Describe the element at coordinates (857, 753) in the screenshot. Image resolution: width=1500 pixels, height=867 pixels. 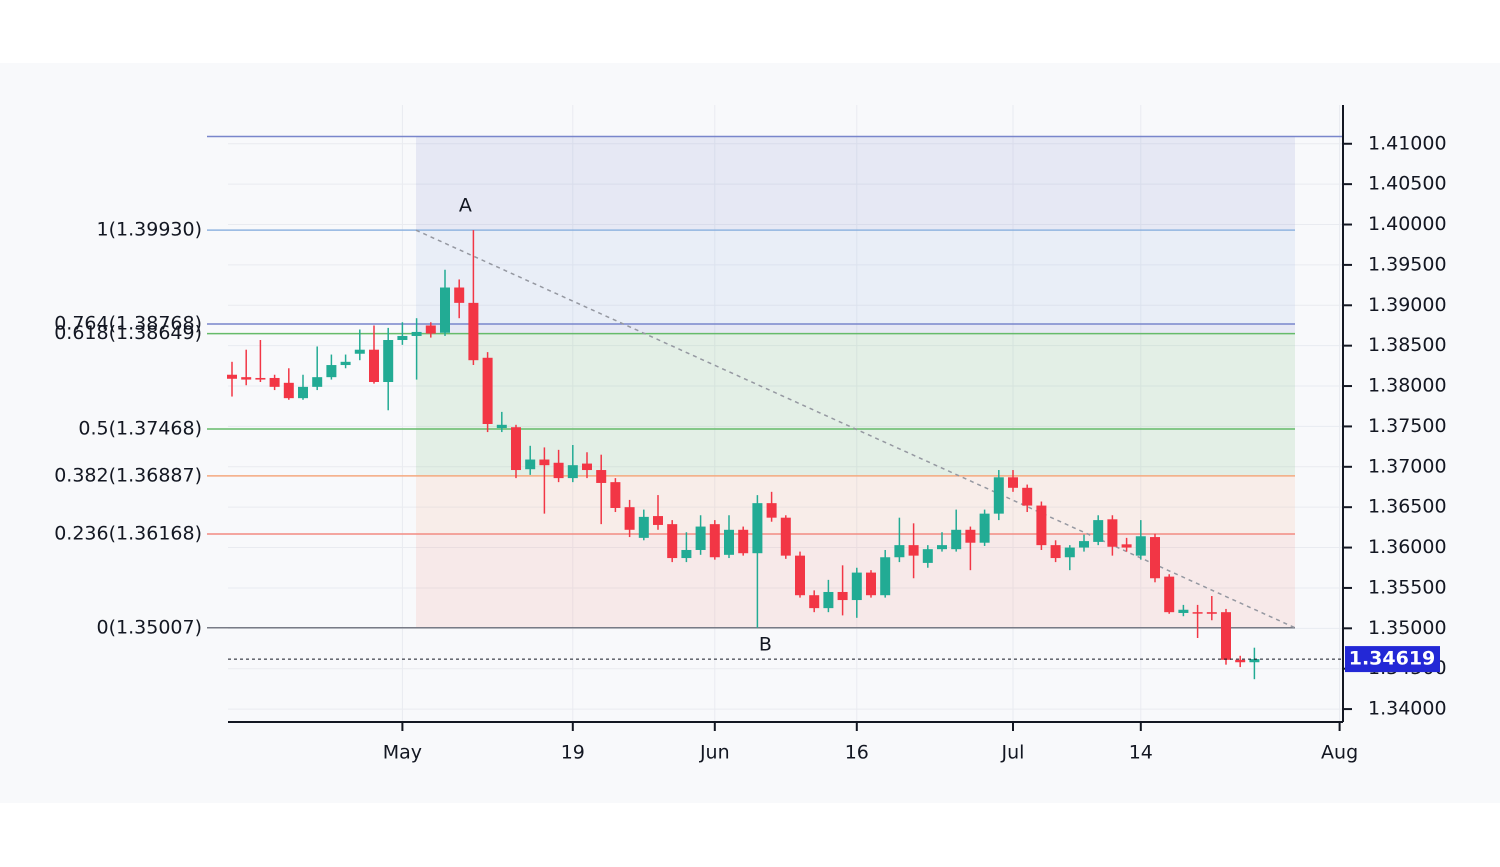
I see `x-tick-label: 16` at that location.